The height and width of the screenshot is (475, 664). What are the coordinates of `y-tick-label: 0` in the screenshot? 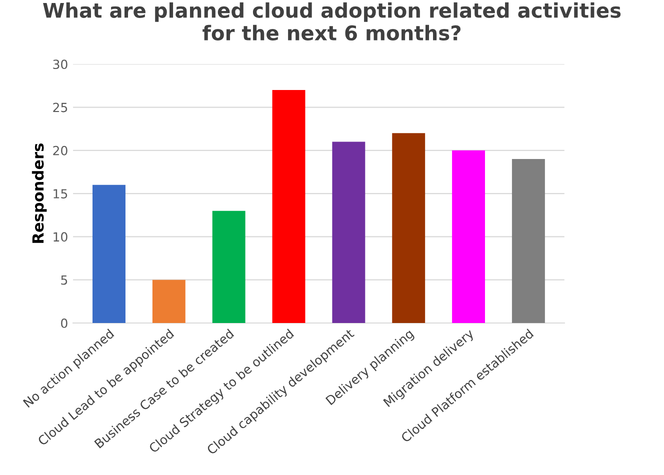 It's located at (64, 323).